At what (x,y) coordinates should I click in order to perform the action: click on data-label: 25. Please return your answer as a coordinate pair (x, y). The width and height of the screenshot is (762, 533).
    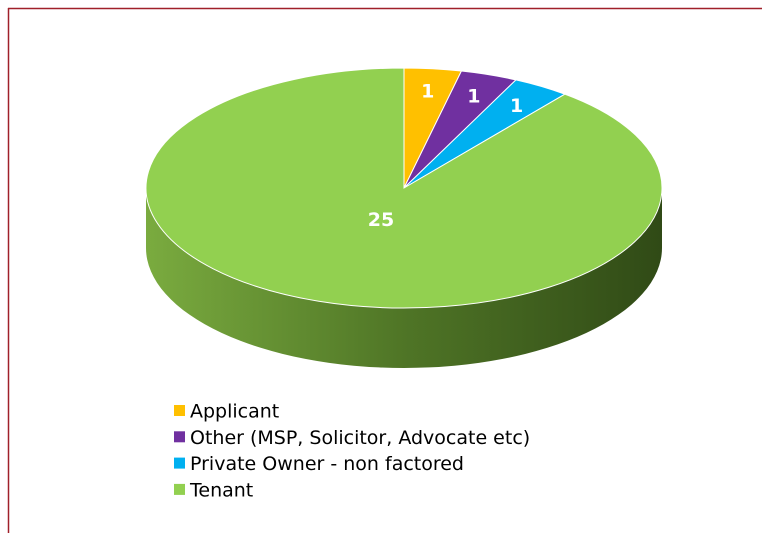
    Looking at the image, I should click on (381, 220).